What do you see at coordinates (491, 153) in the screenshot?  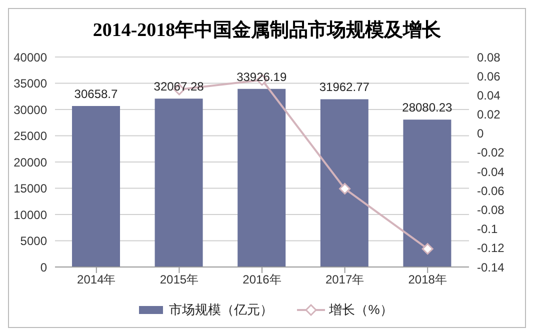 I see `y2-tick-label: -0.02` at bounding box center [491, 153].